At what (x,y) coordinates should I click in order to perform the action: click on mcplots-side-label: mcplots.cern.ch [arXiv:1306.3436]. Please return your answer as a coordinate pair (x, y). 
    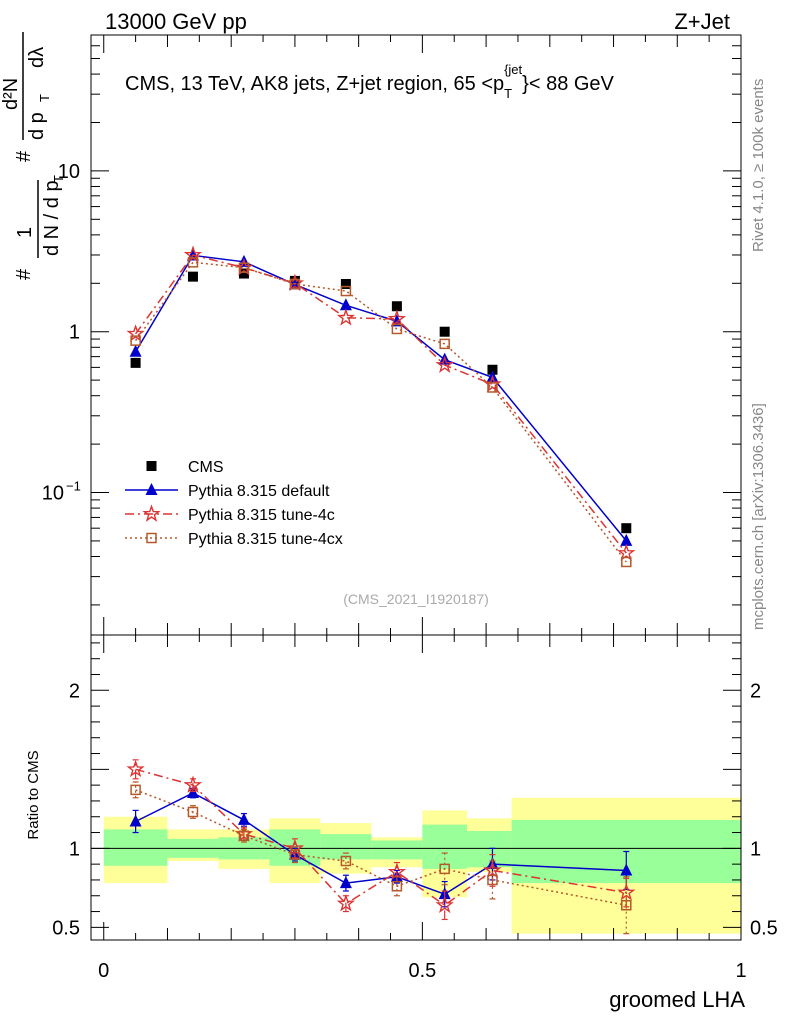
    Looking at the image, I should click on (758, 516).